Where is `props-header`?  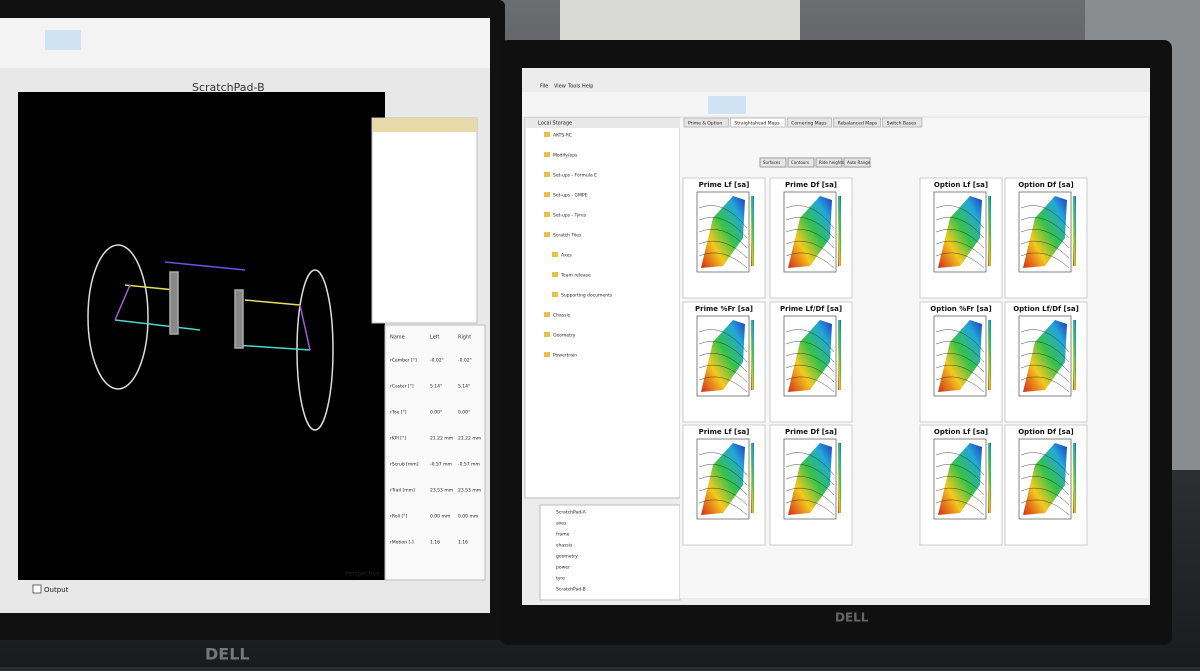 props-header is located at coordinates (424, 125).